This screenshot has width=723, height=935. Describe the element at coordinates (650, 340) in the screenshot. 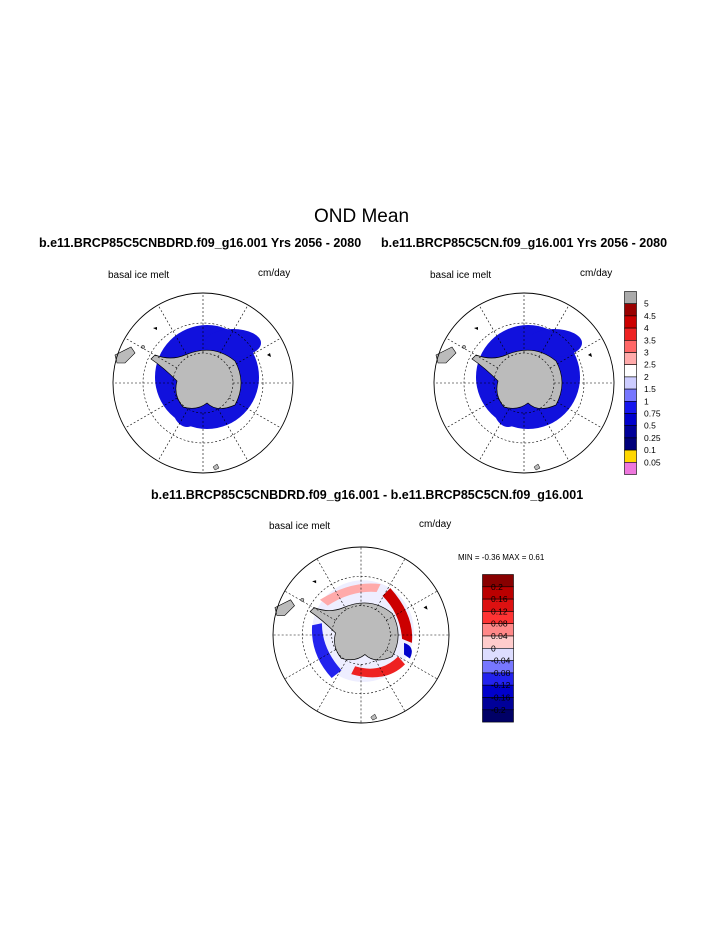

I see `colorbar-tick-label: 3.5` at that location.